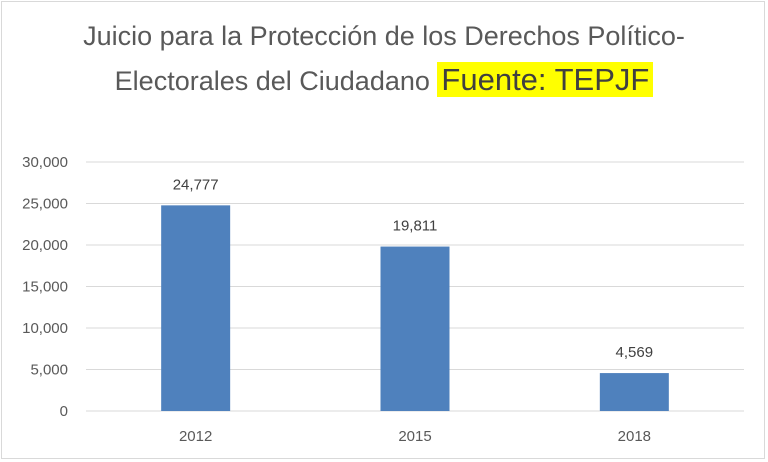 The image size is (768, 462). Describe the element at coordinates (196, 308) in the screenshot. I see `bar-2012` at that location.